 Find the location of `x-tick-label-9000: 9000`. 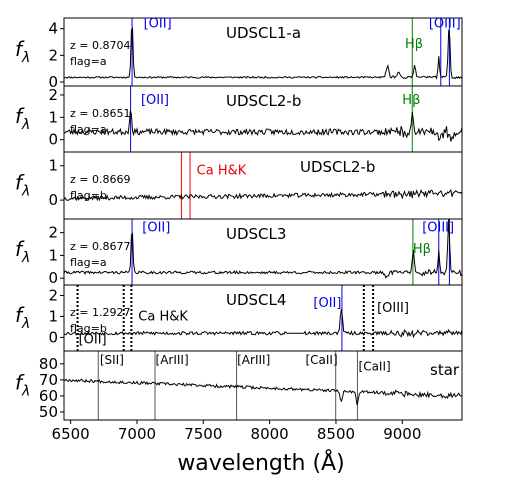

x-tick-label-9000: 9000 is located at coordinates (402, 434).